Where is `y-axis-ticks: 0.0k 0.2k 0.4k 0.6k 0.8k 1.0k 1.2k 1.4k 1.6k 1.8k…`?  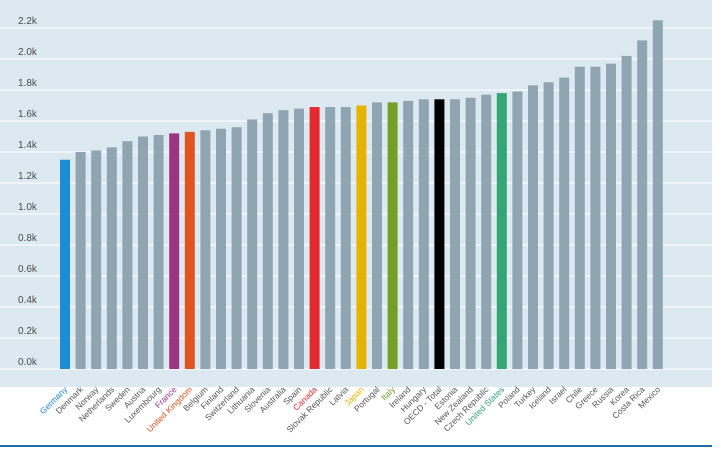
y-axis-ticks: 0.0k 0.2k 0.4k 0.6k 0.8k 1.0k 1.2k 1.4k 1.6k 1.8k… is located at coordinates (28, 192).